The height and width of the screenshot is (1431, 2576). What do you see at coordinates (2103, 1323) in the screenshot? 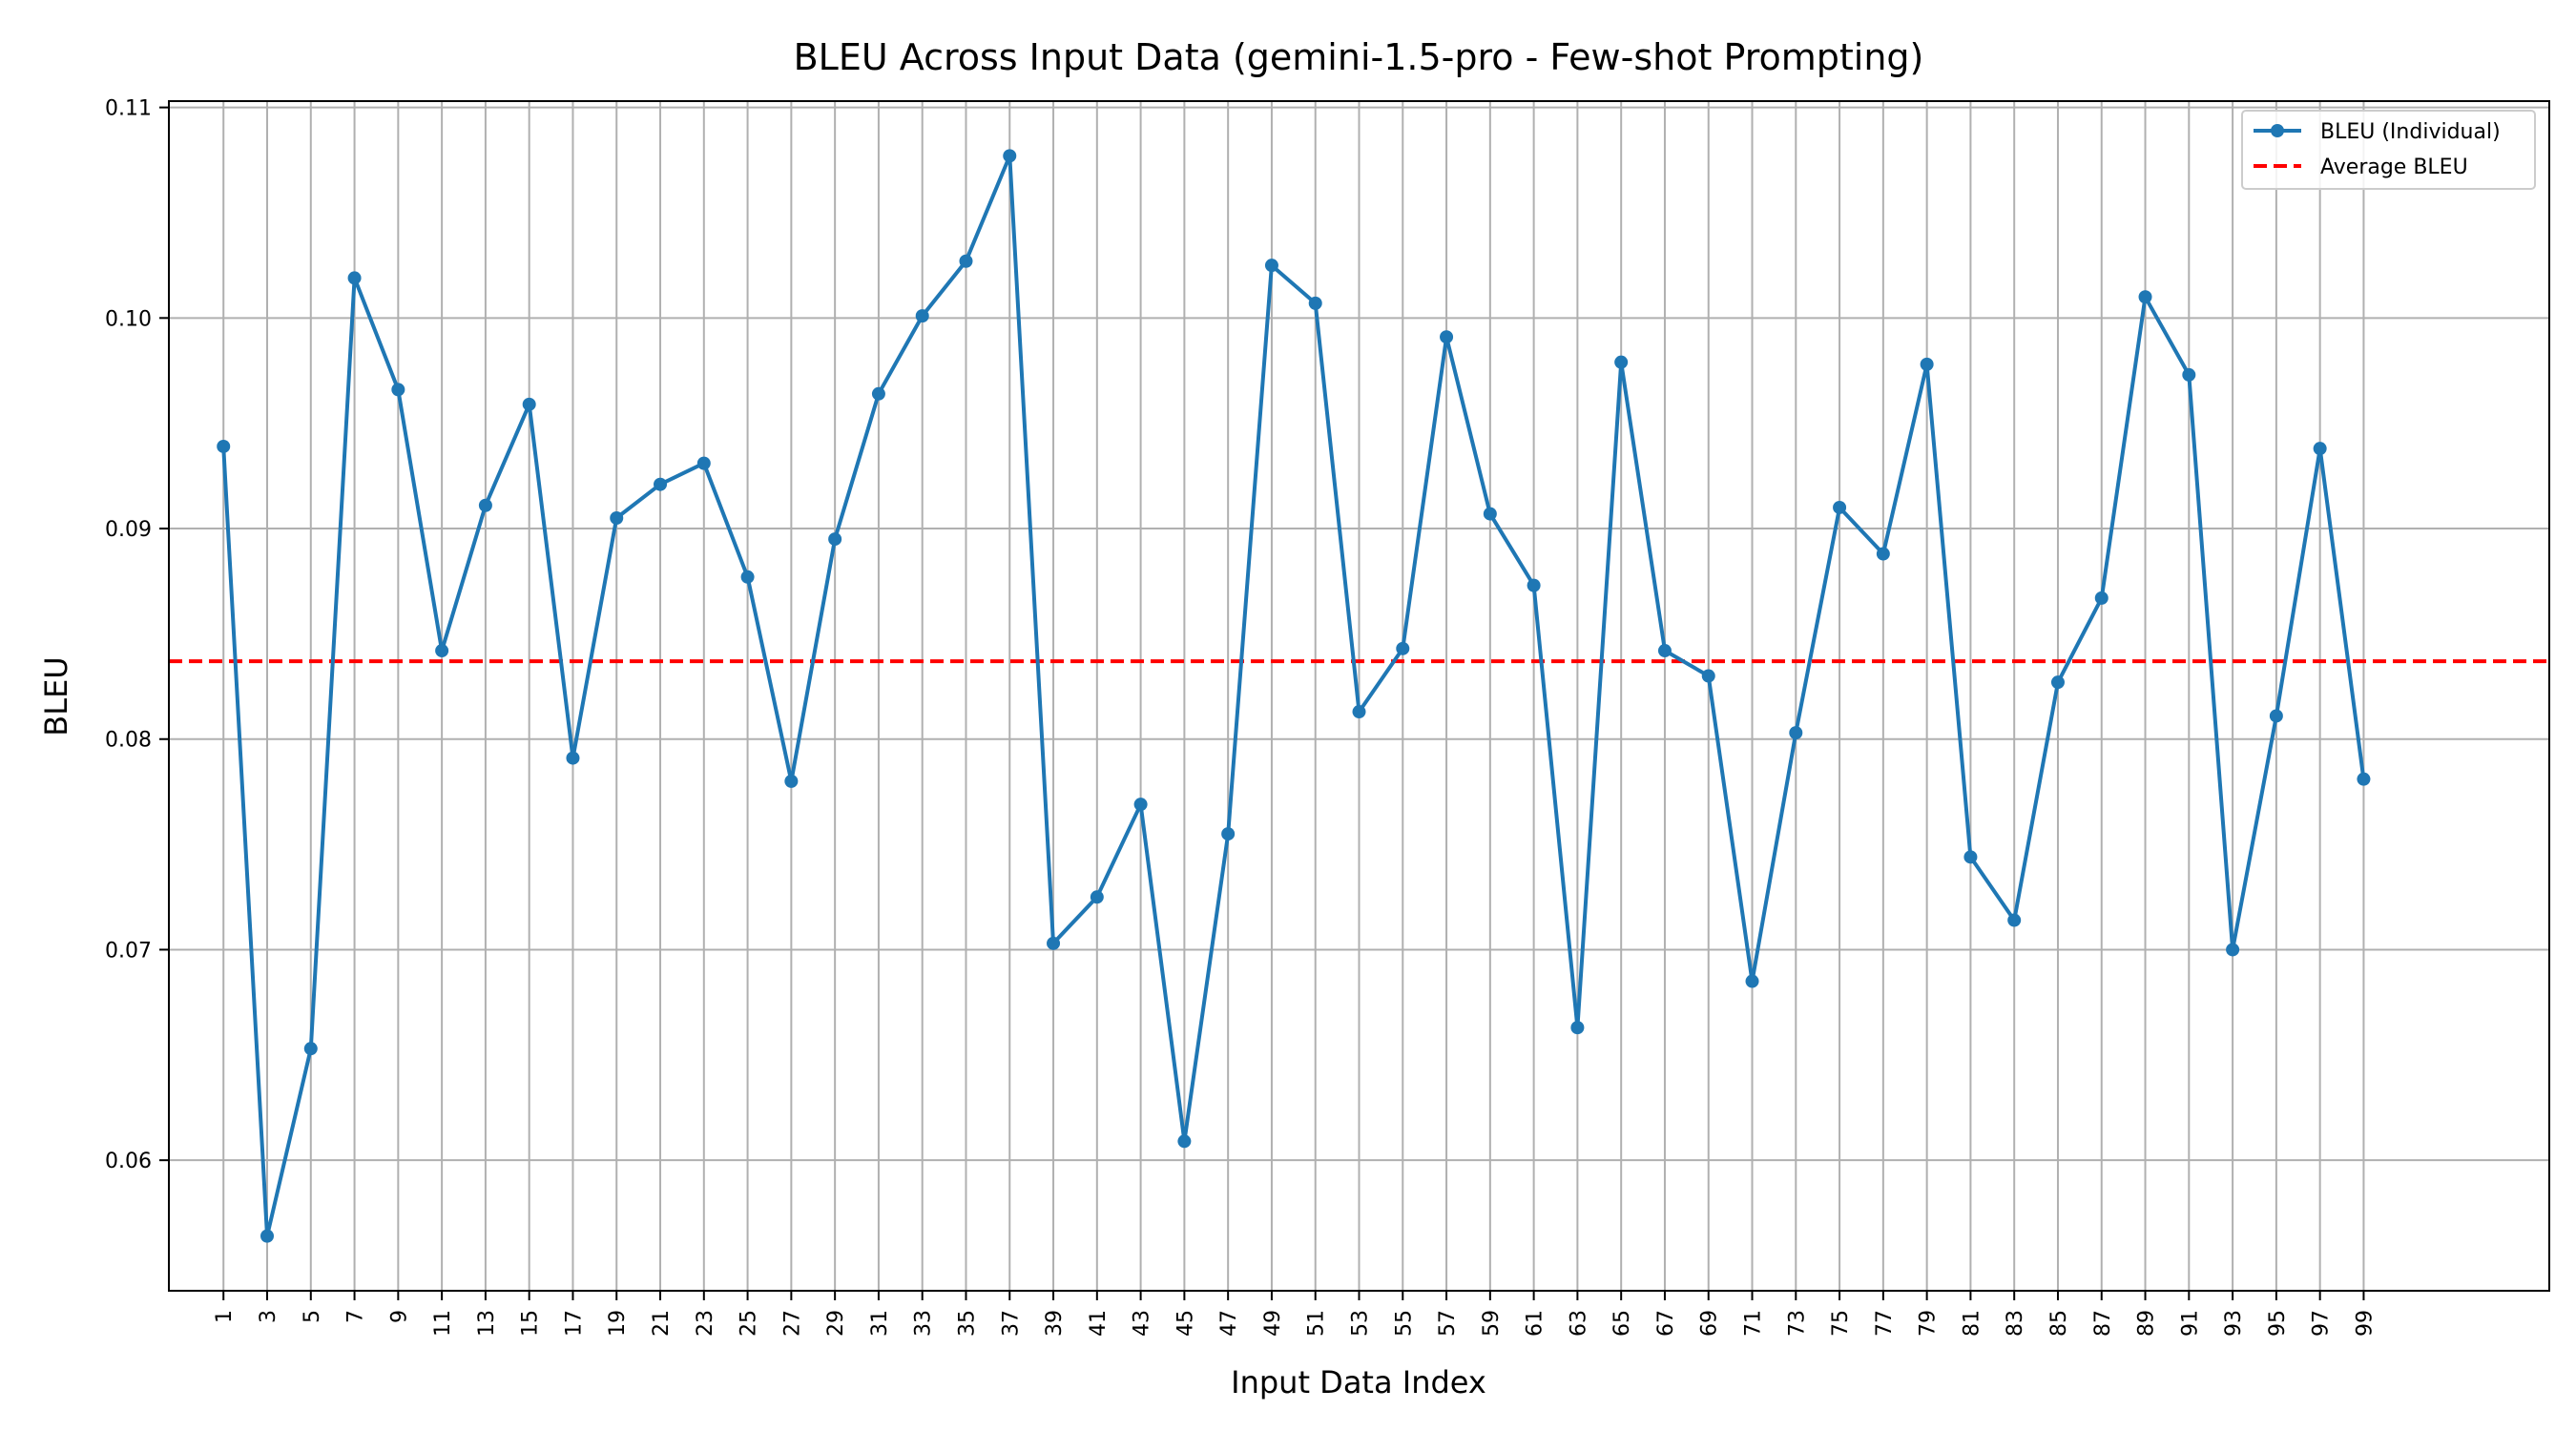
I see `x-tick-label: 87` at bounding box center [2103, 1323].